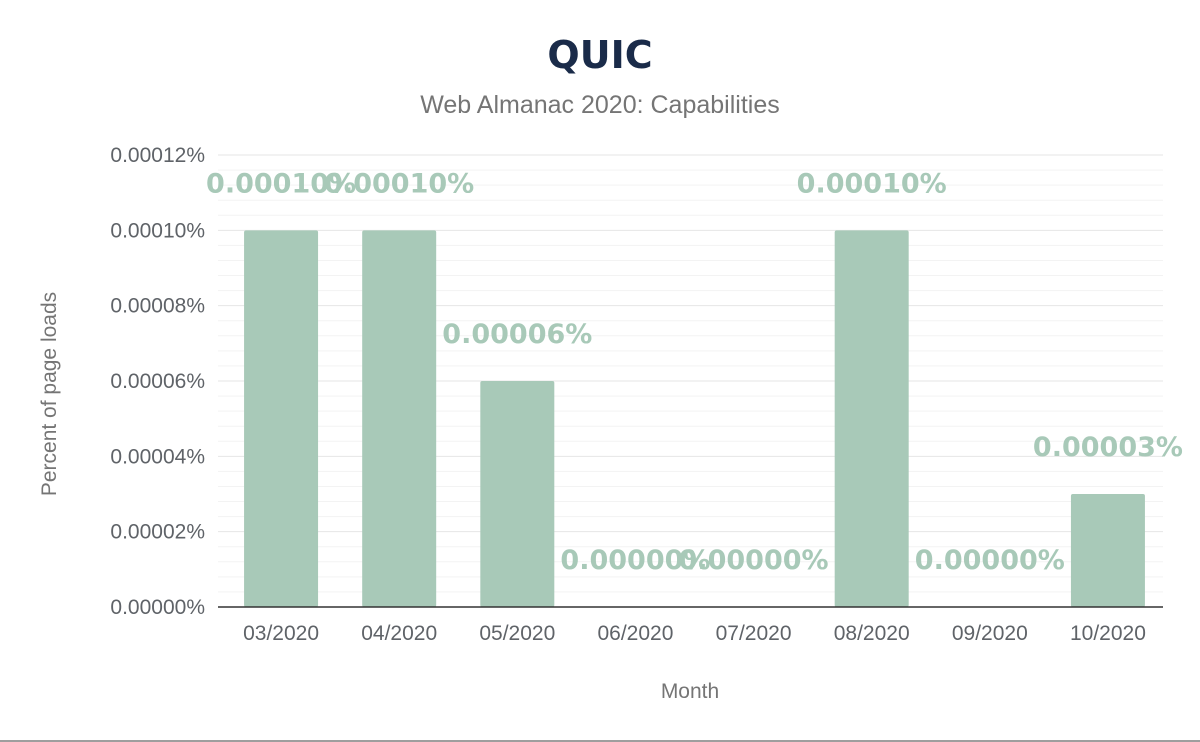 The width and height of the screenshot is (1200, 742). I want to click on data-label: 0.00003%, so click(1108, 447).